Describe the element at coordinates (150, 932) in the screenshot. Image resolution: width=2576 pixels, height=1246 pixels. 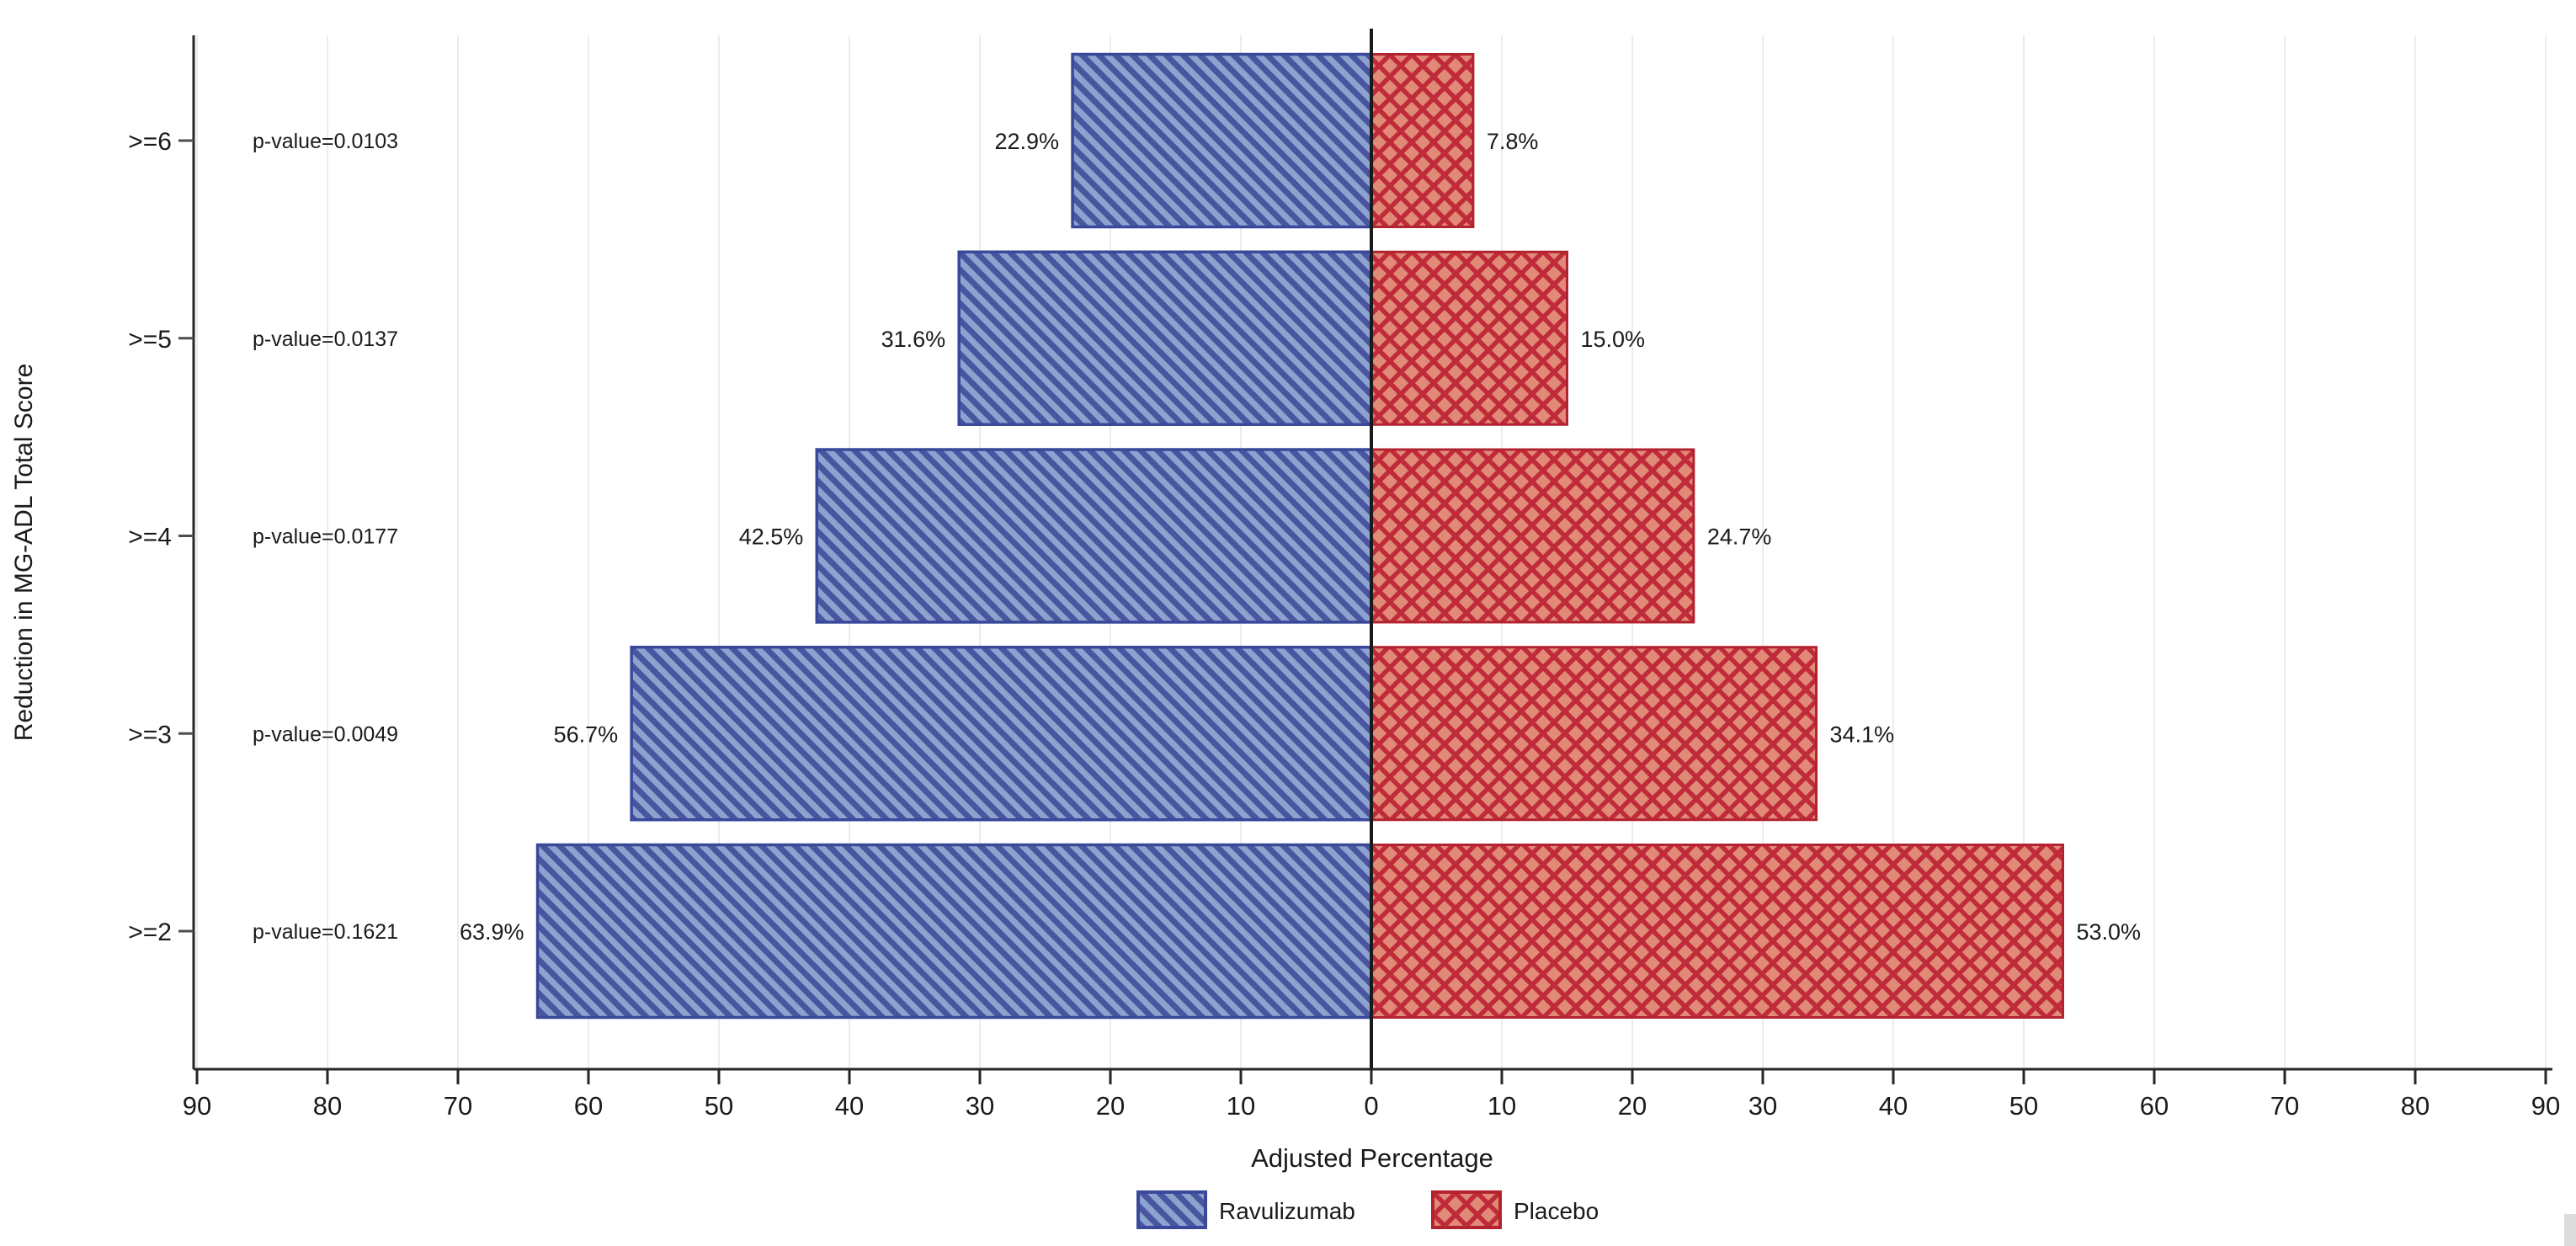
I see `category-label: >=2` at that location.